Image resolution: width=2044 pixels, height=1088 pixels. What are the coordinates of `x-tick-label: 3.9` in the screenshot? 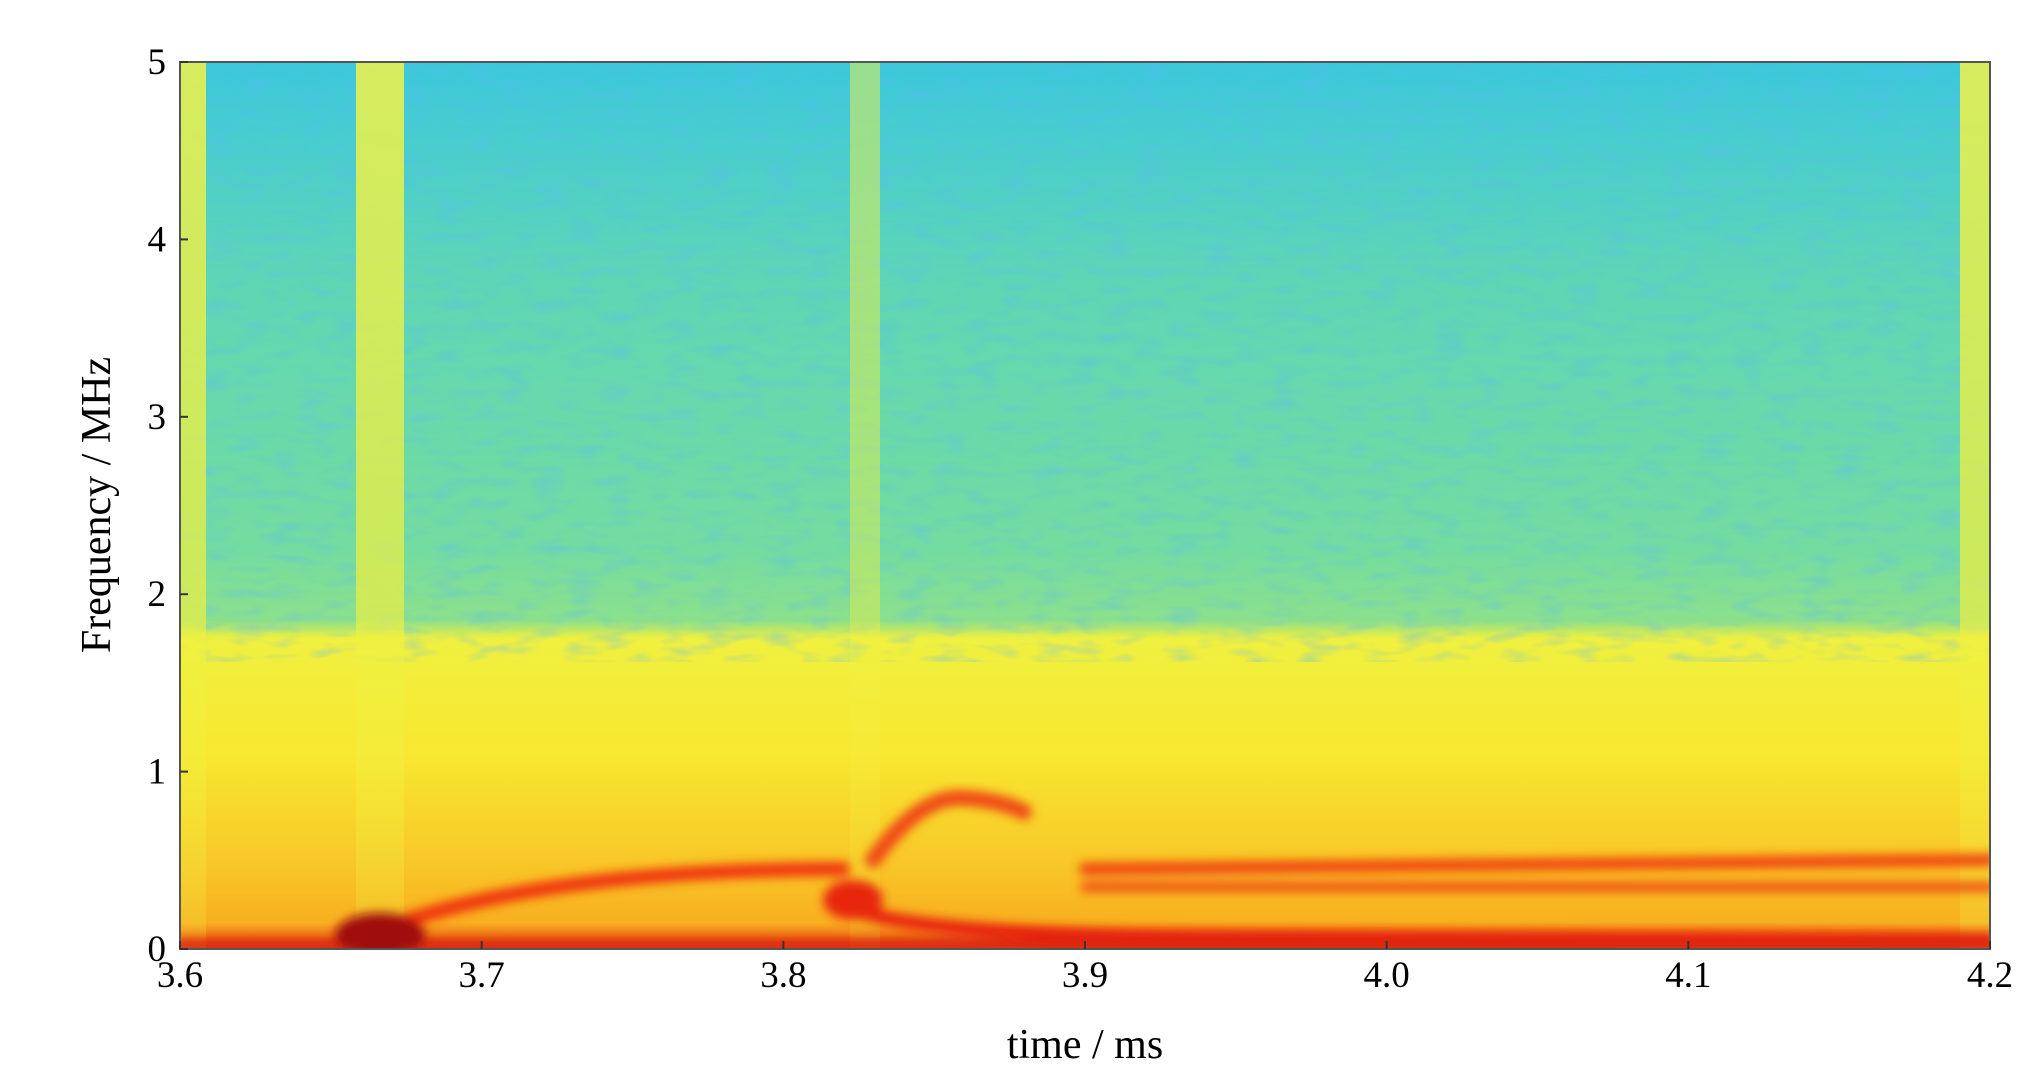 It's located at (1085, 975).